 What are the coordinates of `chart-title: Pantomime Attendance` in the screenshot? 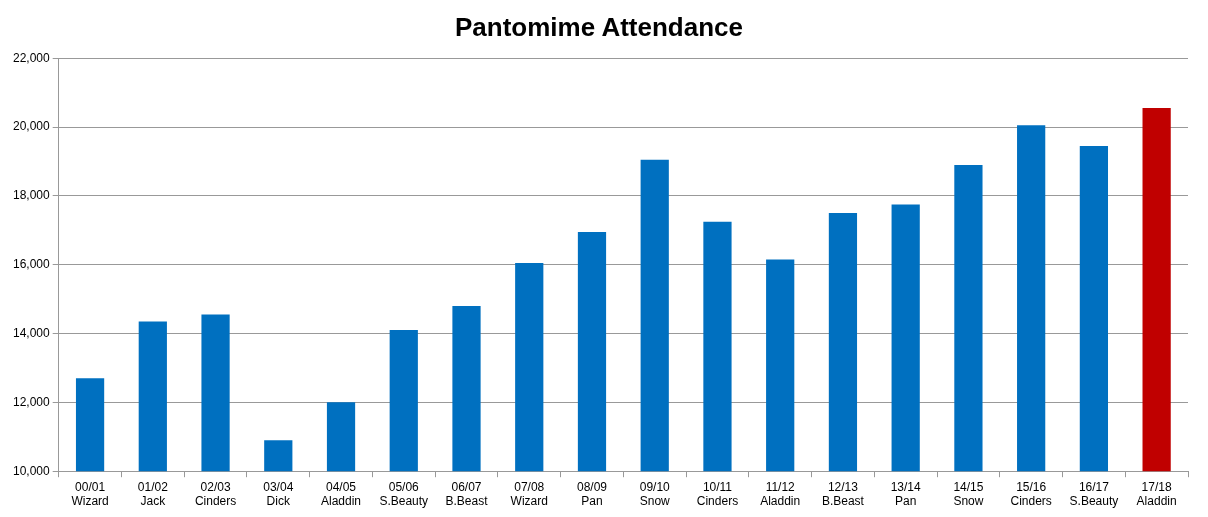 It's located at (599, 26).